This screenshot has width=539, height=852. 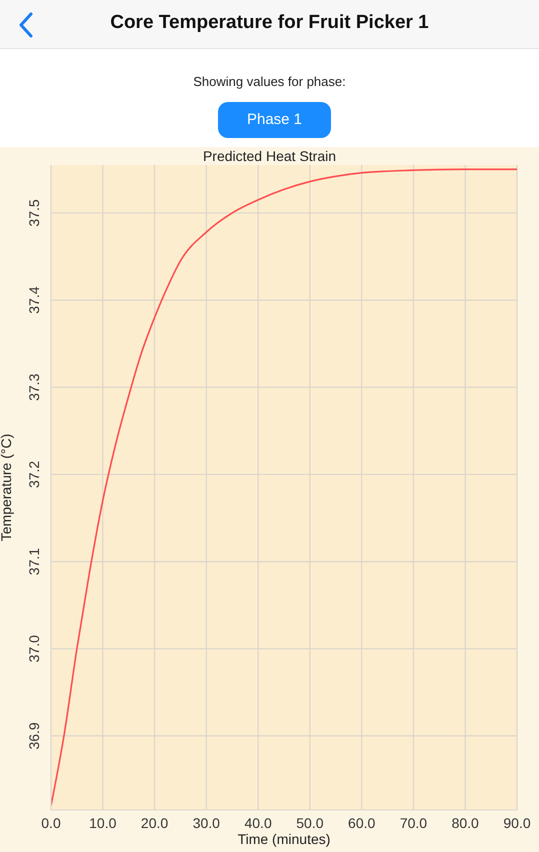 I want to click on y-tick-label: 36.9, so click(x=34, y=736).